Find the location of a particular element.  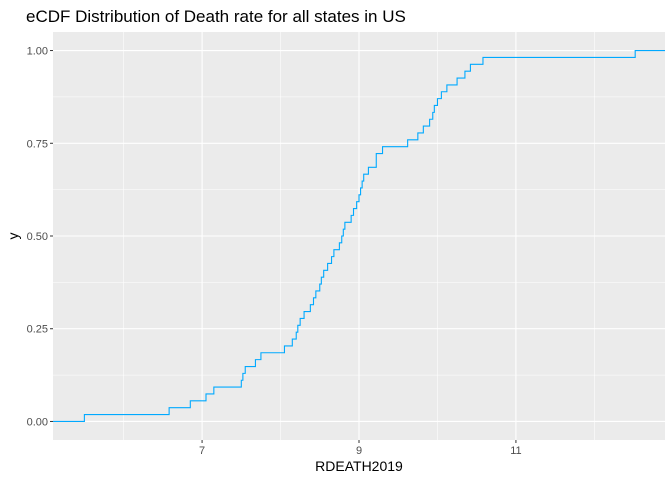

y-tick-label: 0.25 is located at coordinates (37, 330).